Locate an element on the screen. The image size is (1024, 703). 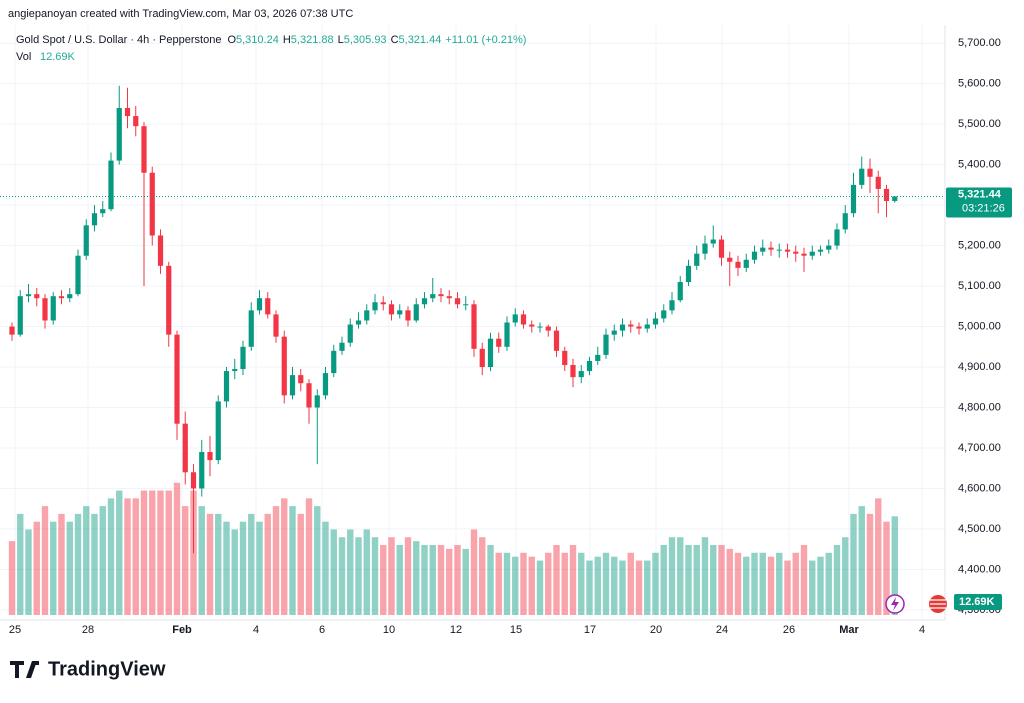
y-tick-label: 5,600.00 is located at coordinates (979, 84).